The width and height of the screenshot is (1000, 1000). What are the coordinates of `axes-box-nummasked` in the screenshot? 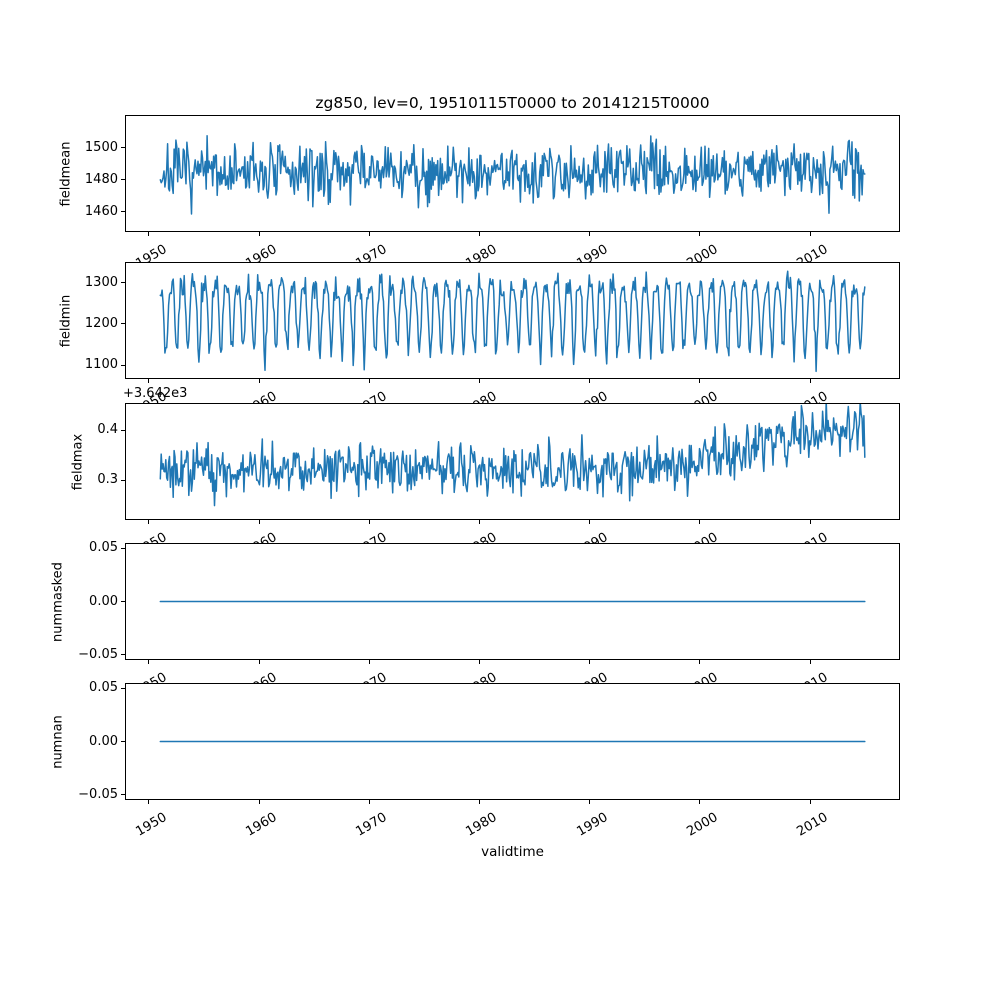 It's located at (512, 601).